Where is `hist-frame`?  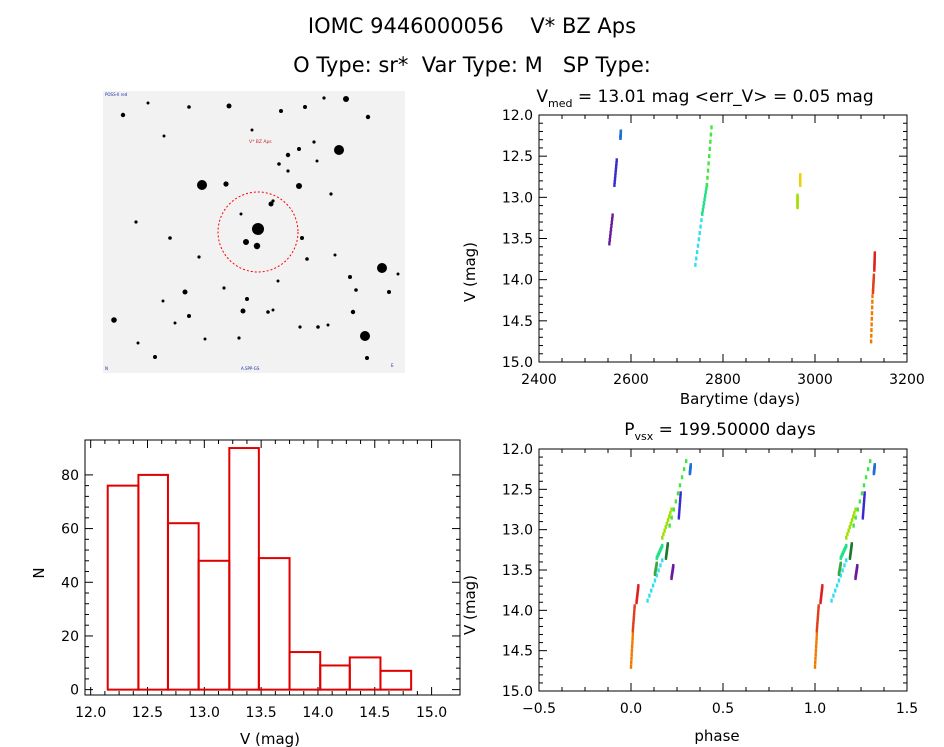 hist-frame is located at coordinates (272, 567).